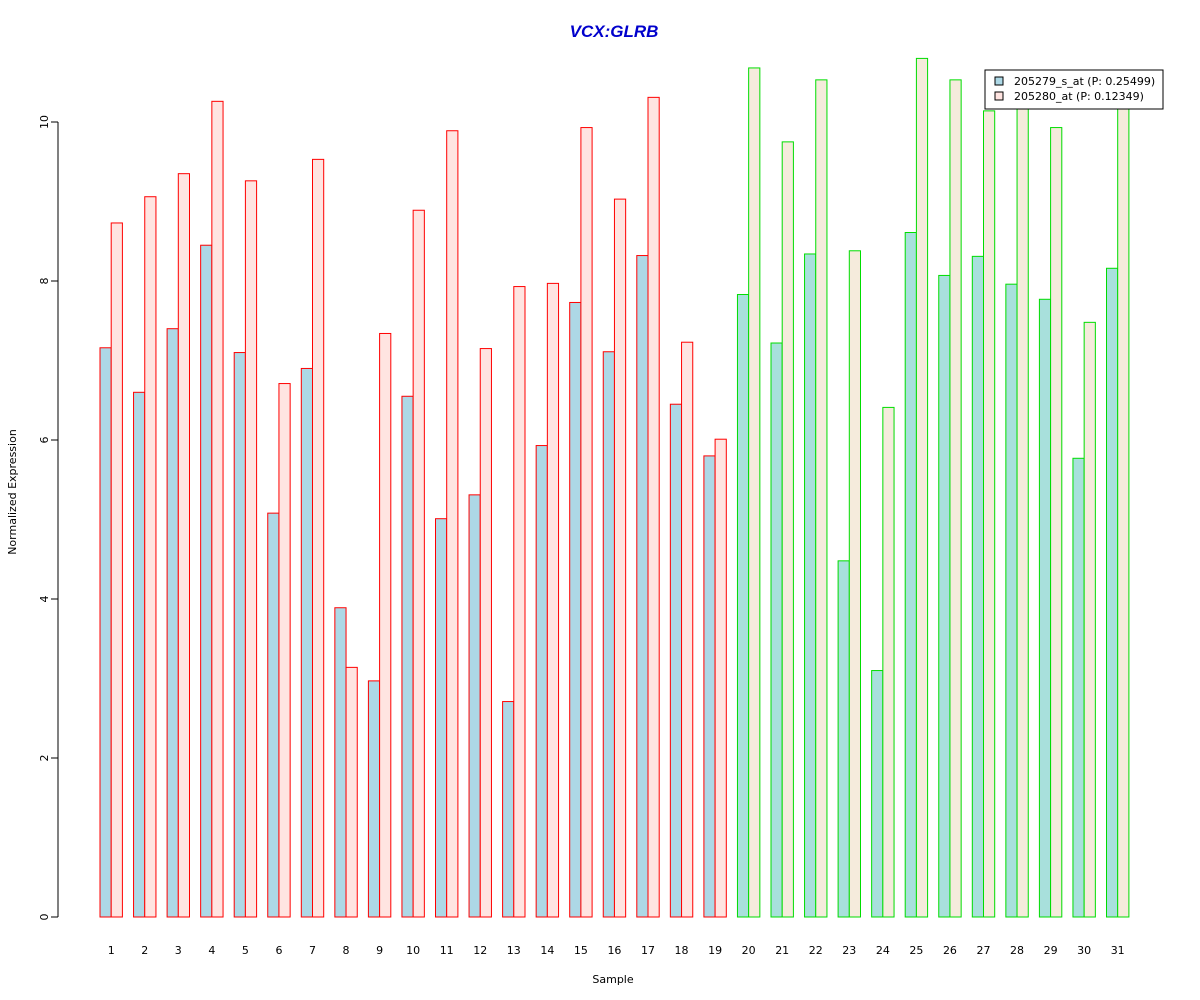  I want to click on x-tick-label: 19, so click(715, 950).